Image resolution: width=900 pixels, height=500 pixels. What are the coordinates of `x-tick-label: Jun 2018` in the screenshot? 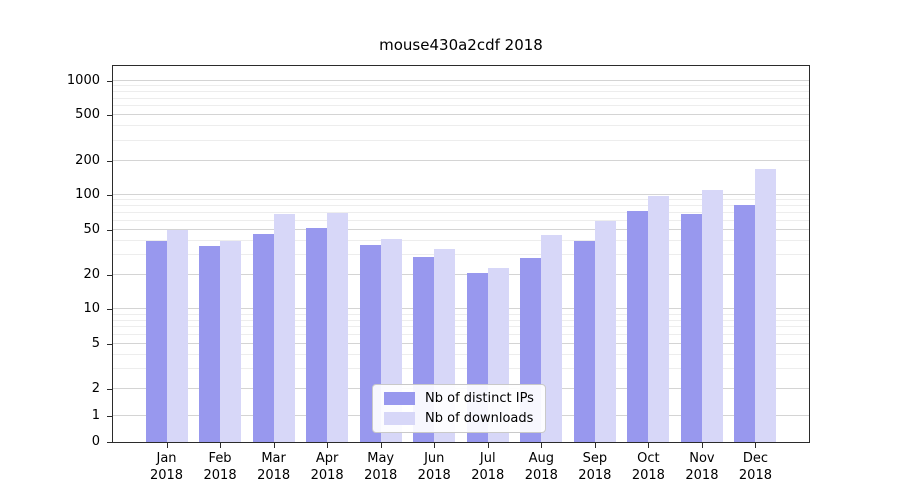 It's located at (434, 467).